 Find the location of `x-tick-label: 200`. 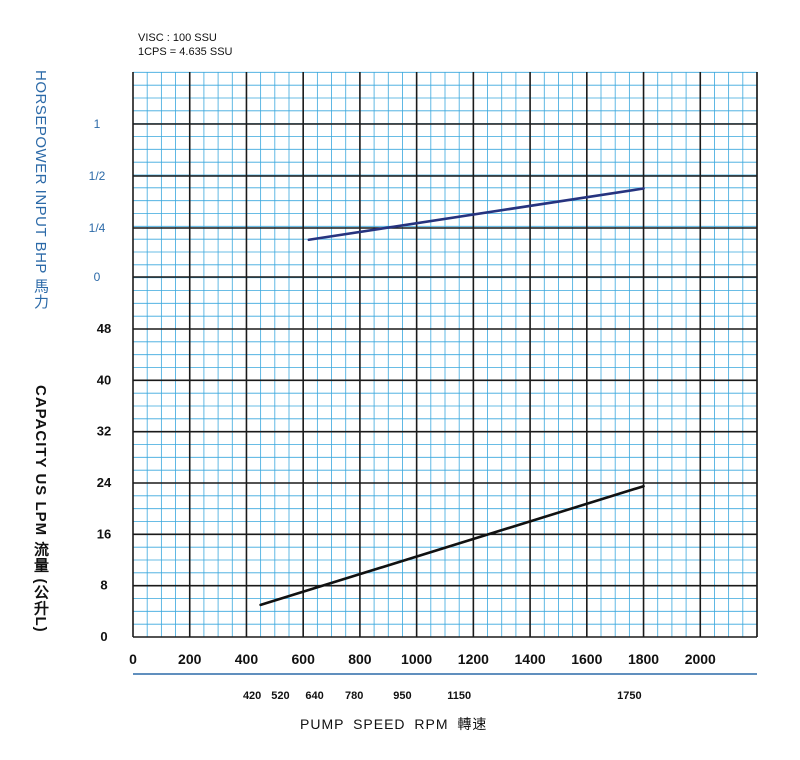

x-tick-label: 200 is located at coordinates (190, 659).